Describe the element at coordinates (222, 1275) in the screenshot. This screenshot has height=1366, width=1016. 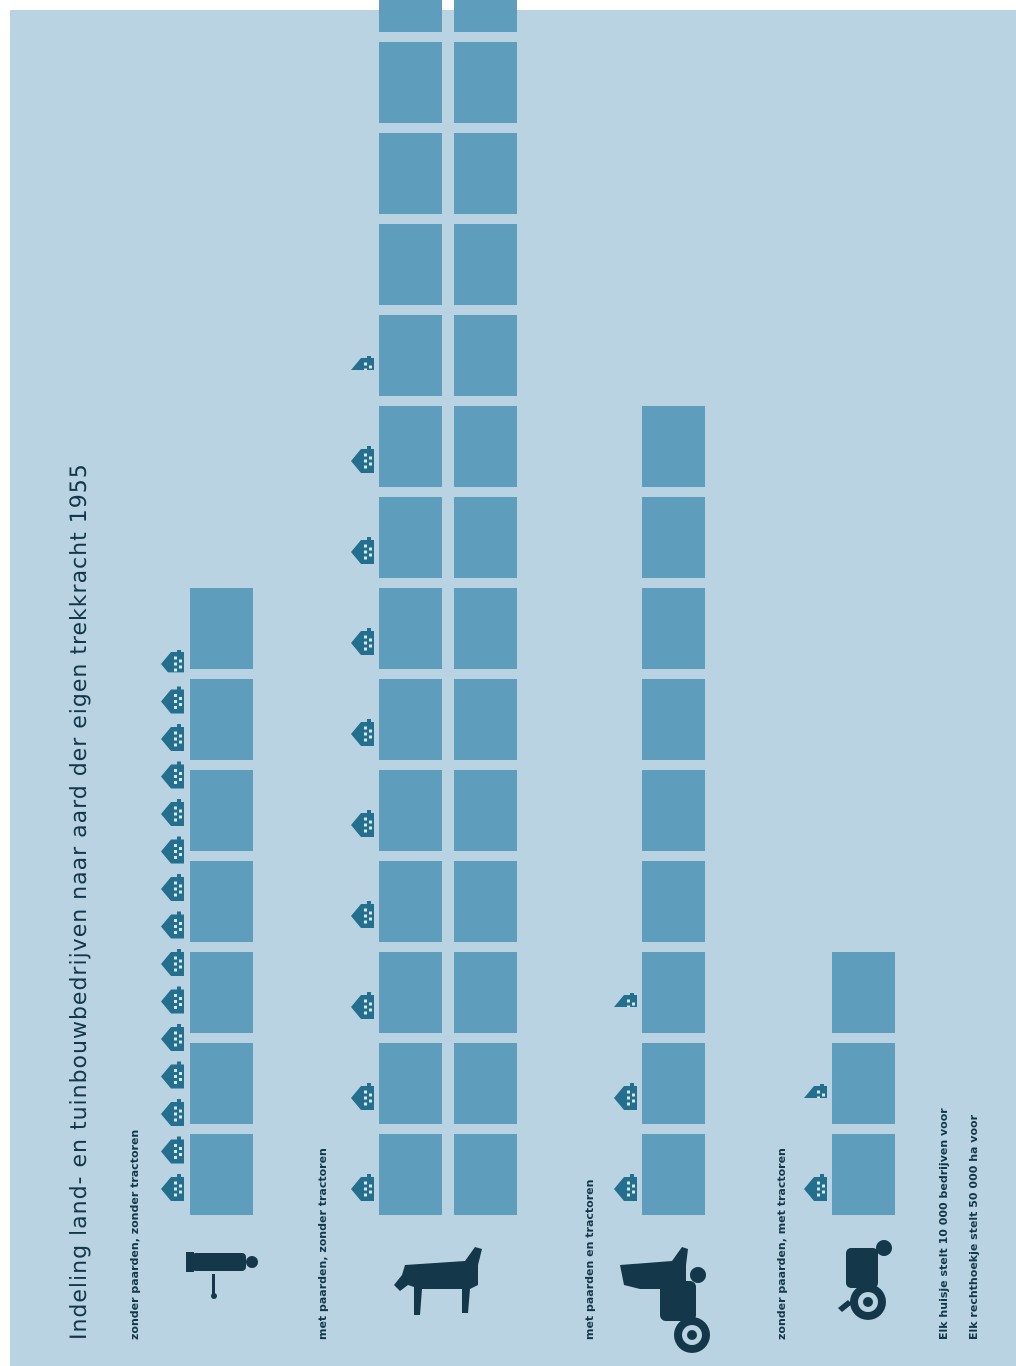
I see `person-icon` at that location.